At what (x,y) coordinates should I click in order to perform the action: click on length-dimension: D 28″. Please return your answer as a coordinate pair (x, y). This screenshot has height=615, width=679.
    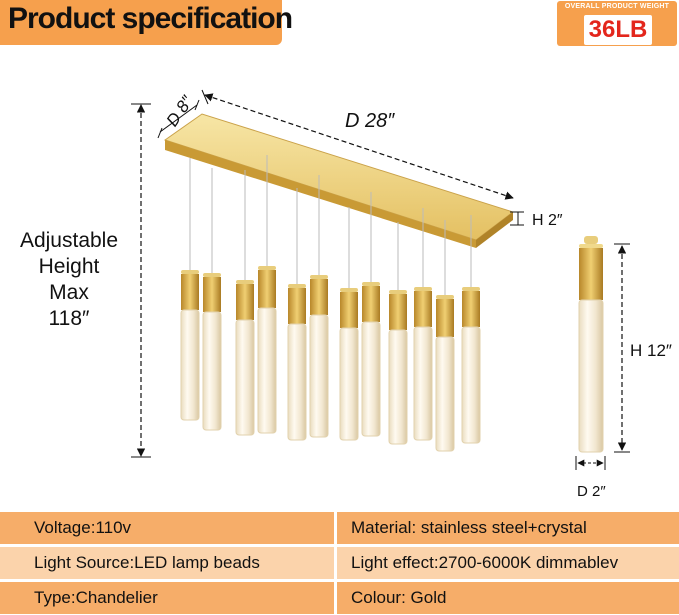
    Looking at the image, I should click on (357, 144).